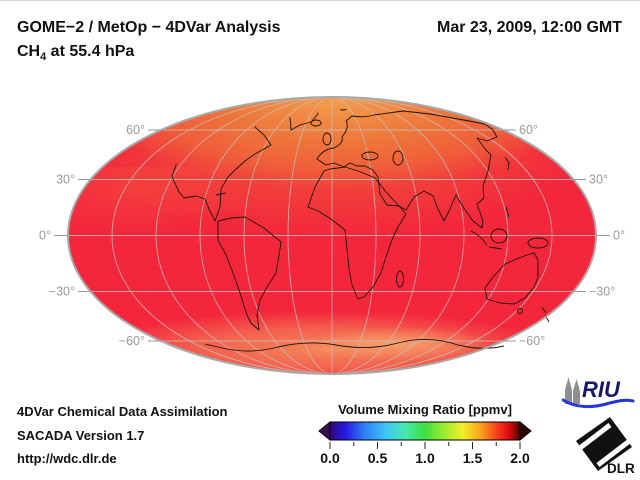  What do you see at coordinates (149, 27) in the screenshot?
I see `page-title: GOME−2 / MetOp − 4DVar Analysis` at bounding box center [149, 27].